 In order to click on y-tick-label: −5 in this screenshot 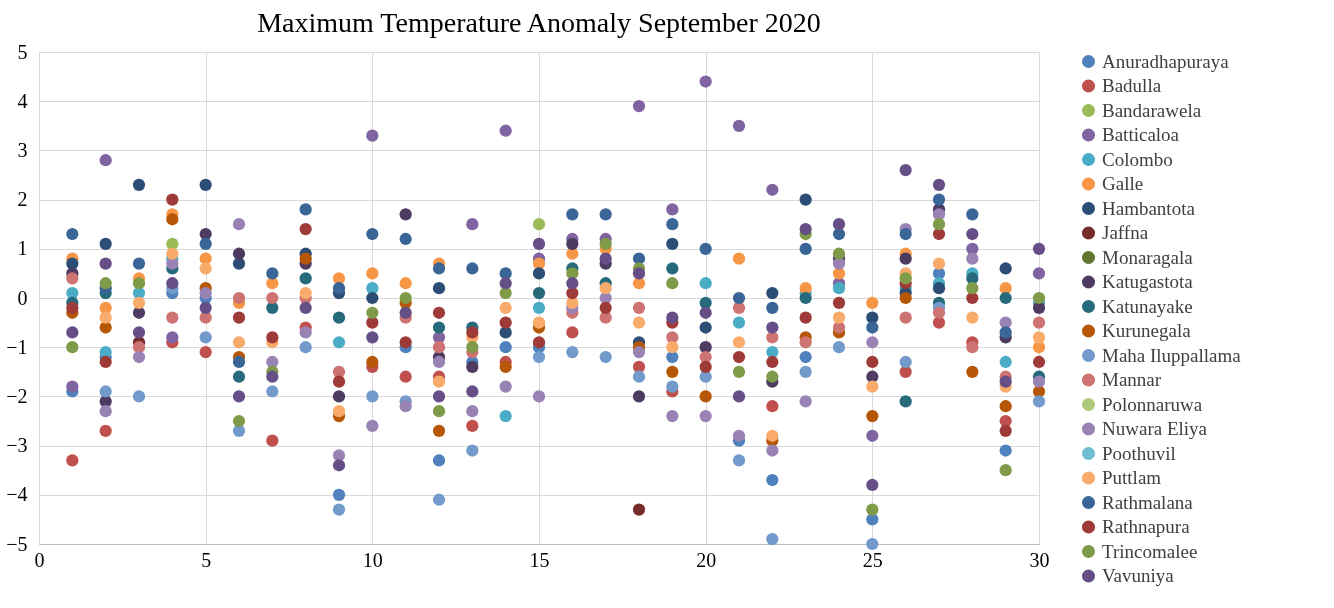, I will do `click(17, 543)`.